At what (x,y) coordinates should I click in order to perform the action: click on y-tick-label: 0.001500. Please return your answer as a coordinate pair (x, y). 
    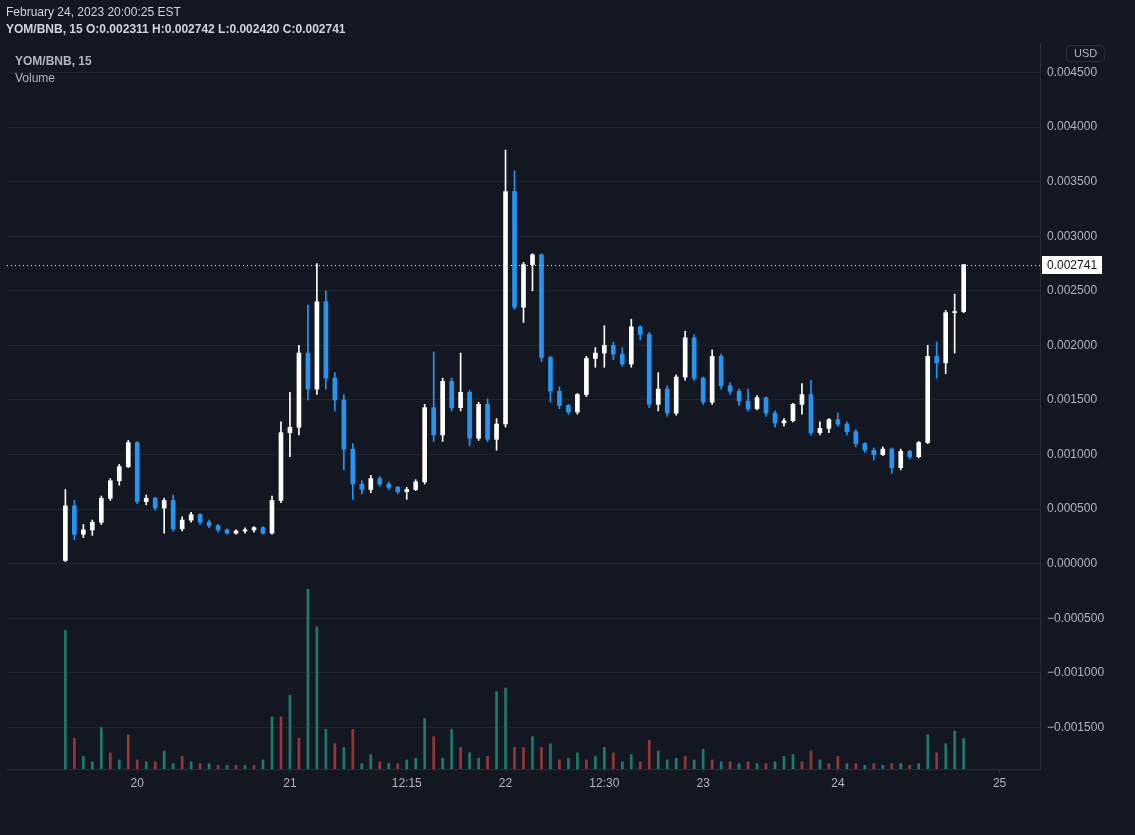
    Looking at the image, I should click on (1072, 399).